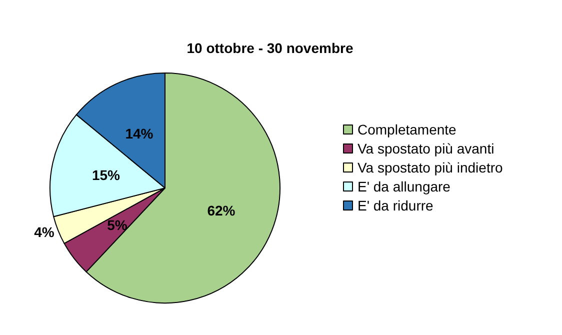 The height and width of the screenshot is (335, 562). Describe the element at coordinates (44, 232) in the screenshot. I see `data-label: 4%` at that location.